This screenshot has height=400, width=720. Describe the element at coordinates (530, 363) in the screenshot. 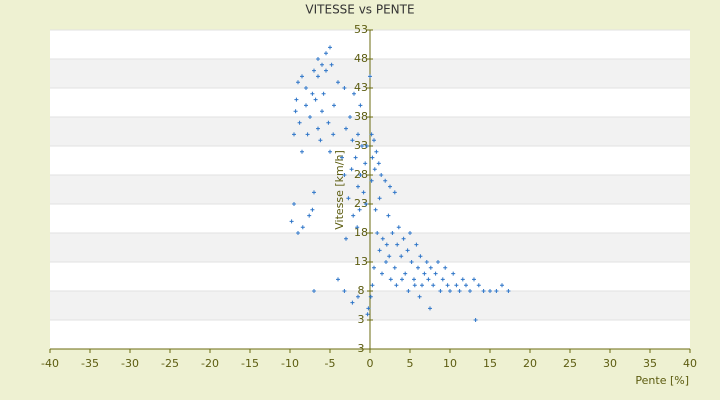

I see `x-tick-label: 20` at that location.